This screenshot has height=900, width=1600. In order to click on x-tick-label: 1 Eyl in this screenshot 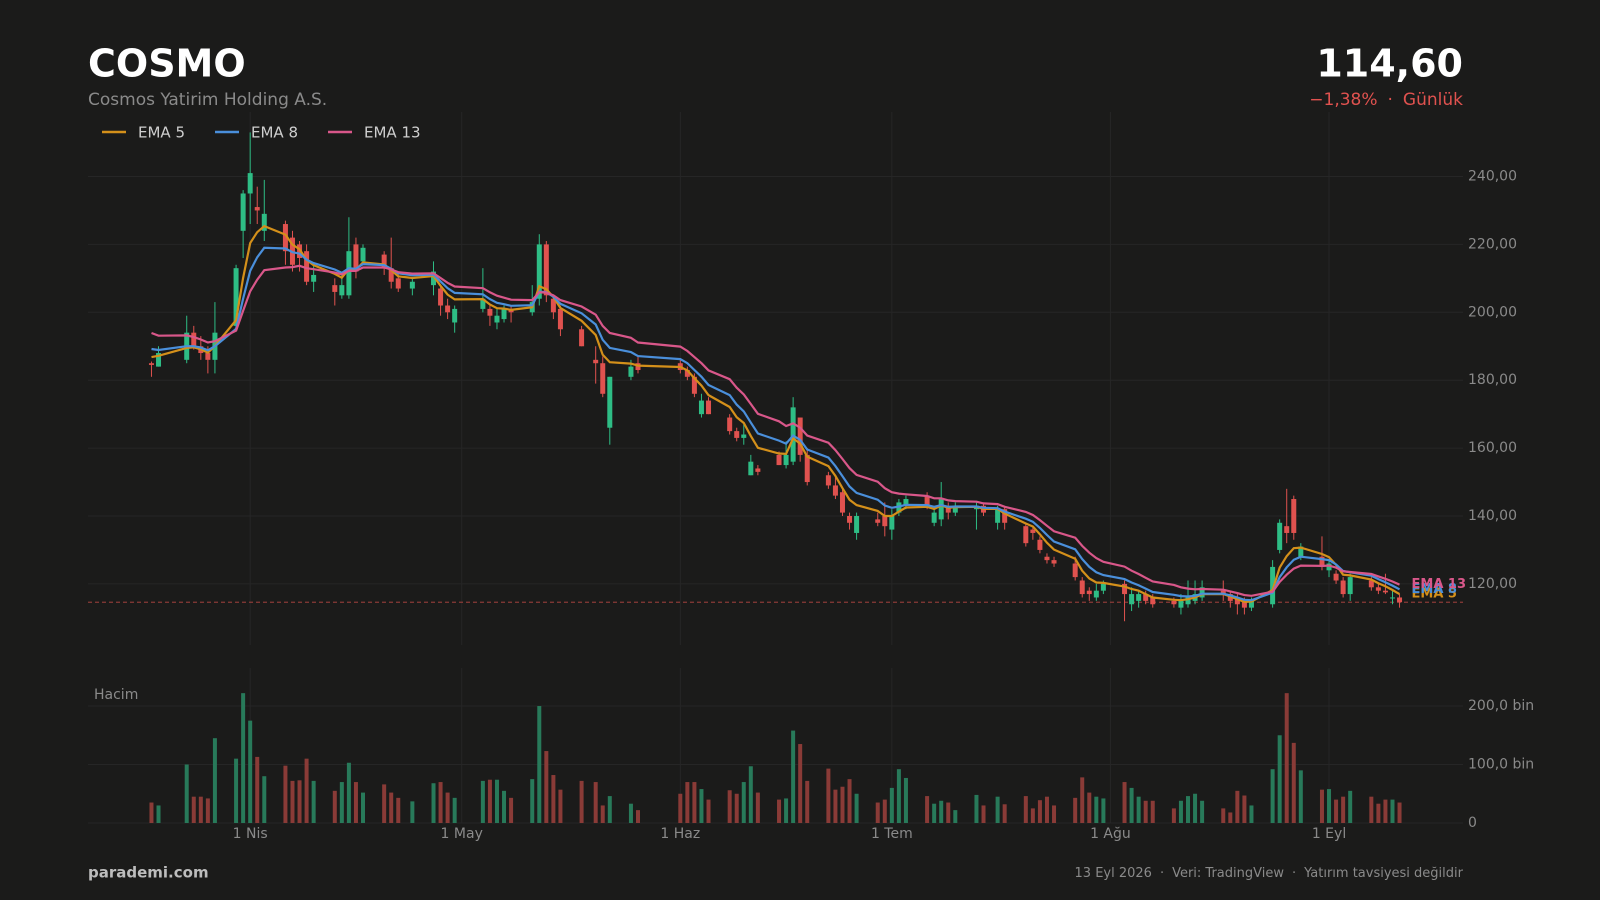, I will do `click(1329, 834)`.